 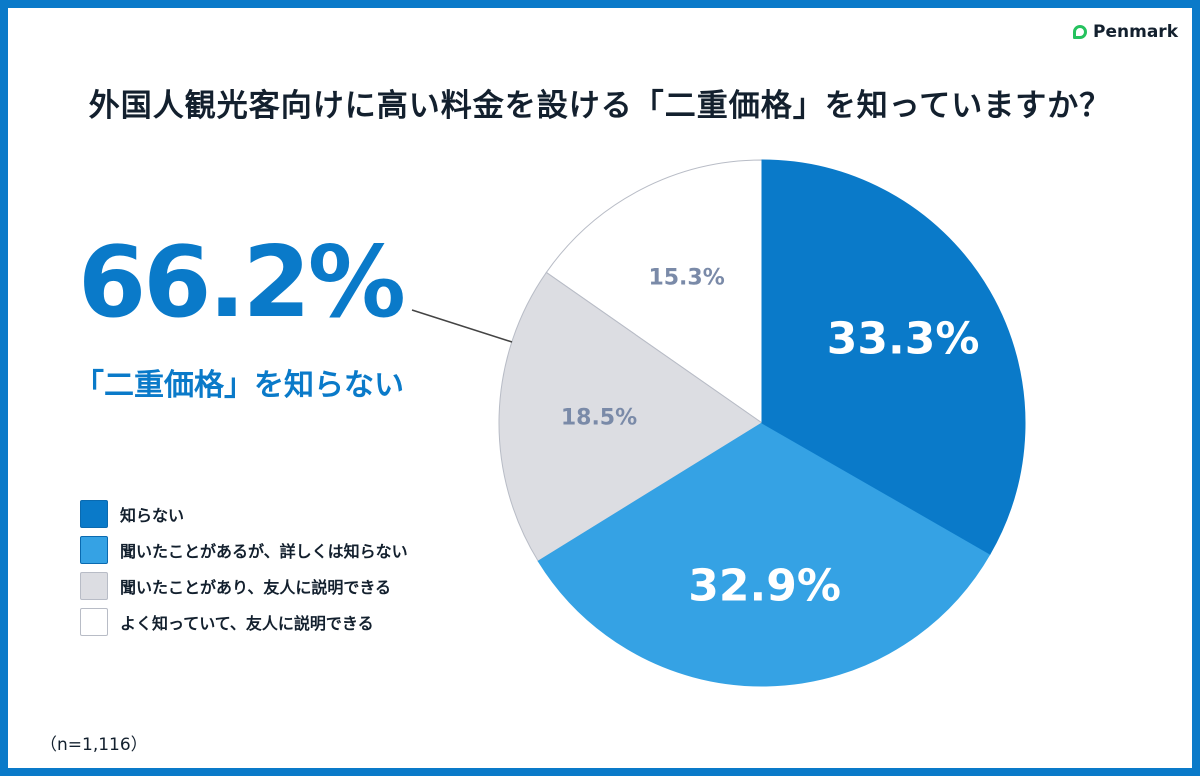 What do you see at coordinates (600, 106) in the screenshot?
I see `chart-title: 外国人観光客向けに高い料金を設ける「二重価格」を知っていますか？` at bounding box center [600, 106].